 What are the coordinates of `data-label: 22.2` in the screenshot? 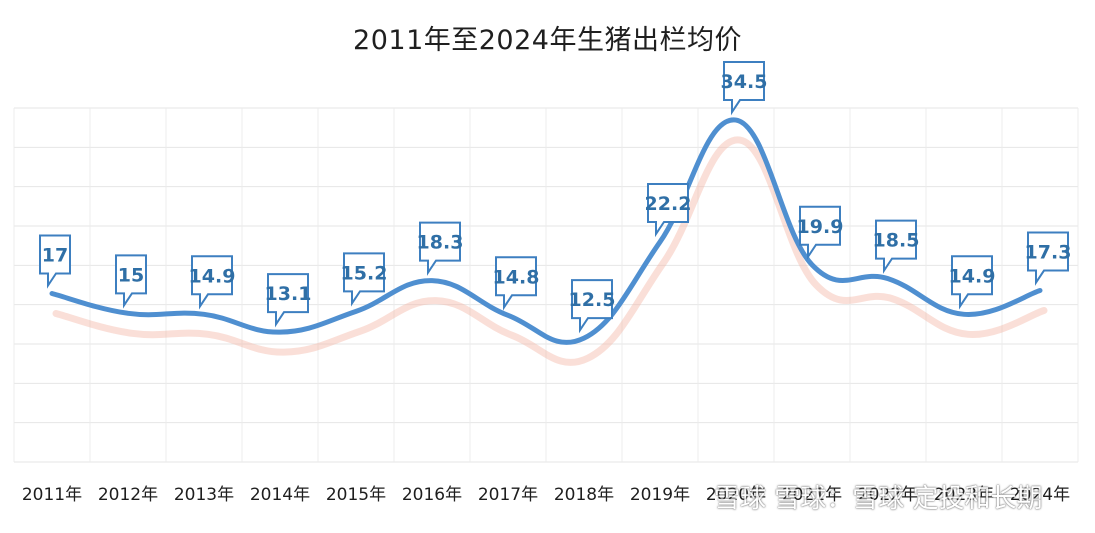 It's located at (668, 210).